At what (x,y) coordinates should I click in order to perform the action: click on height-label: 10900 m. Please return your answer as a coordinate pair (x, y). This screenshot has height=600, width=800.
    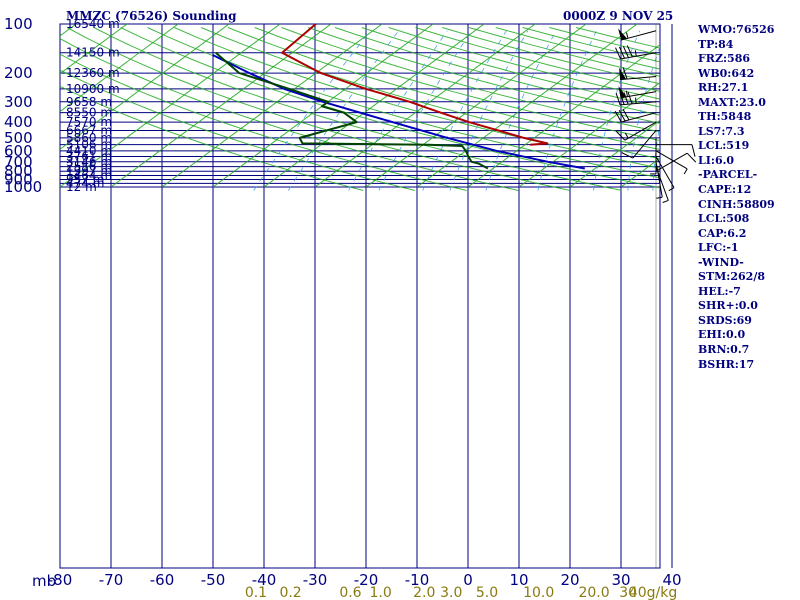
    Looking at the image, I should click on (93, 89).